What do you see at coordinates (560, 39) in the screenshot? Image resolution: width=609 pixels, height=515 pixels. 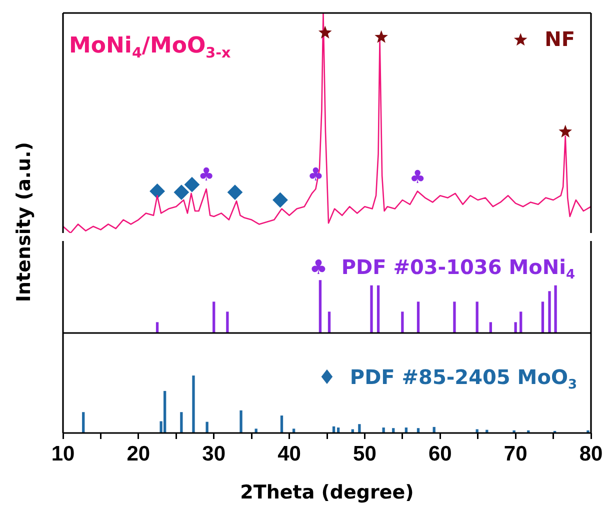 I see `legend-label: NF` at bounding box center [560, 39].